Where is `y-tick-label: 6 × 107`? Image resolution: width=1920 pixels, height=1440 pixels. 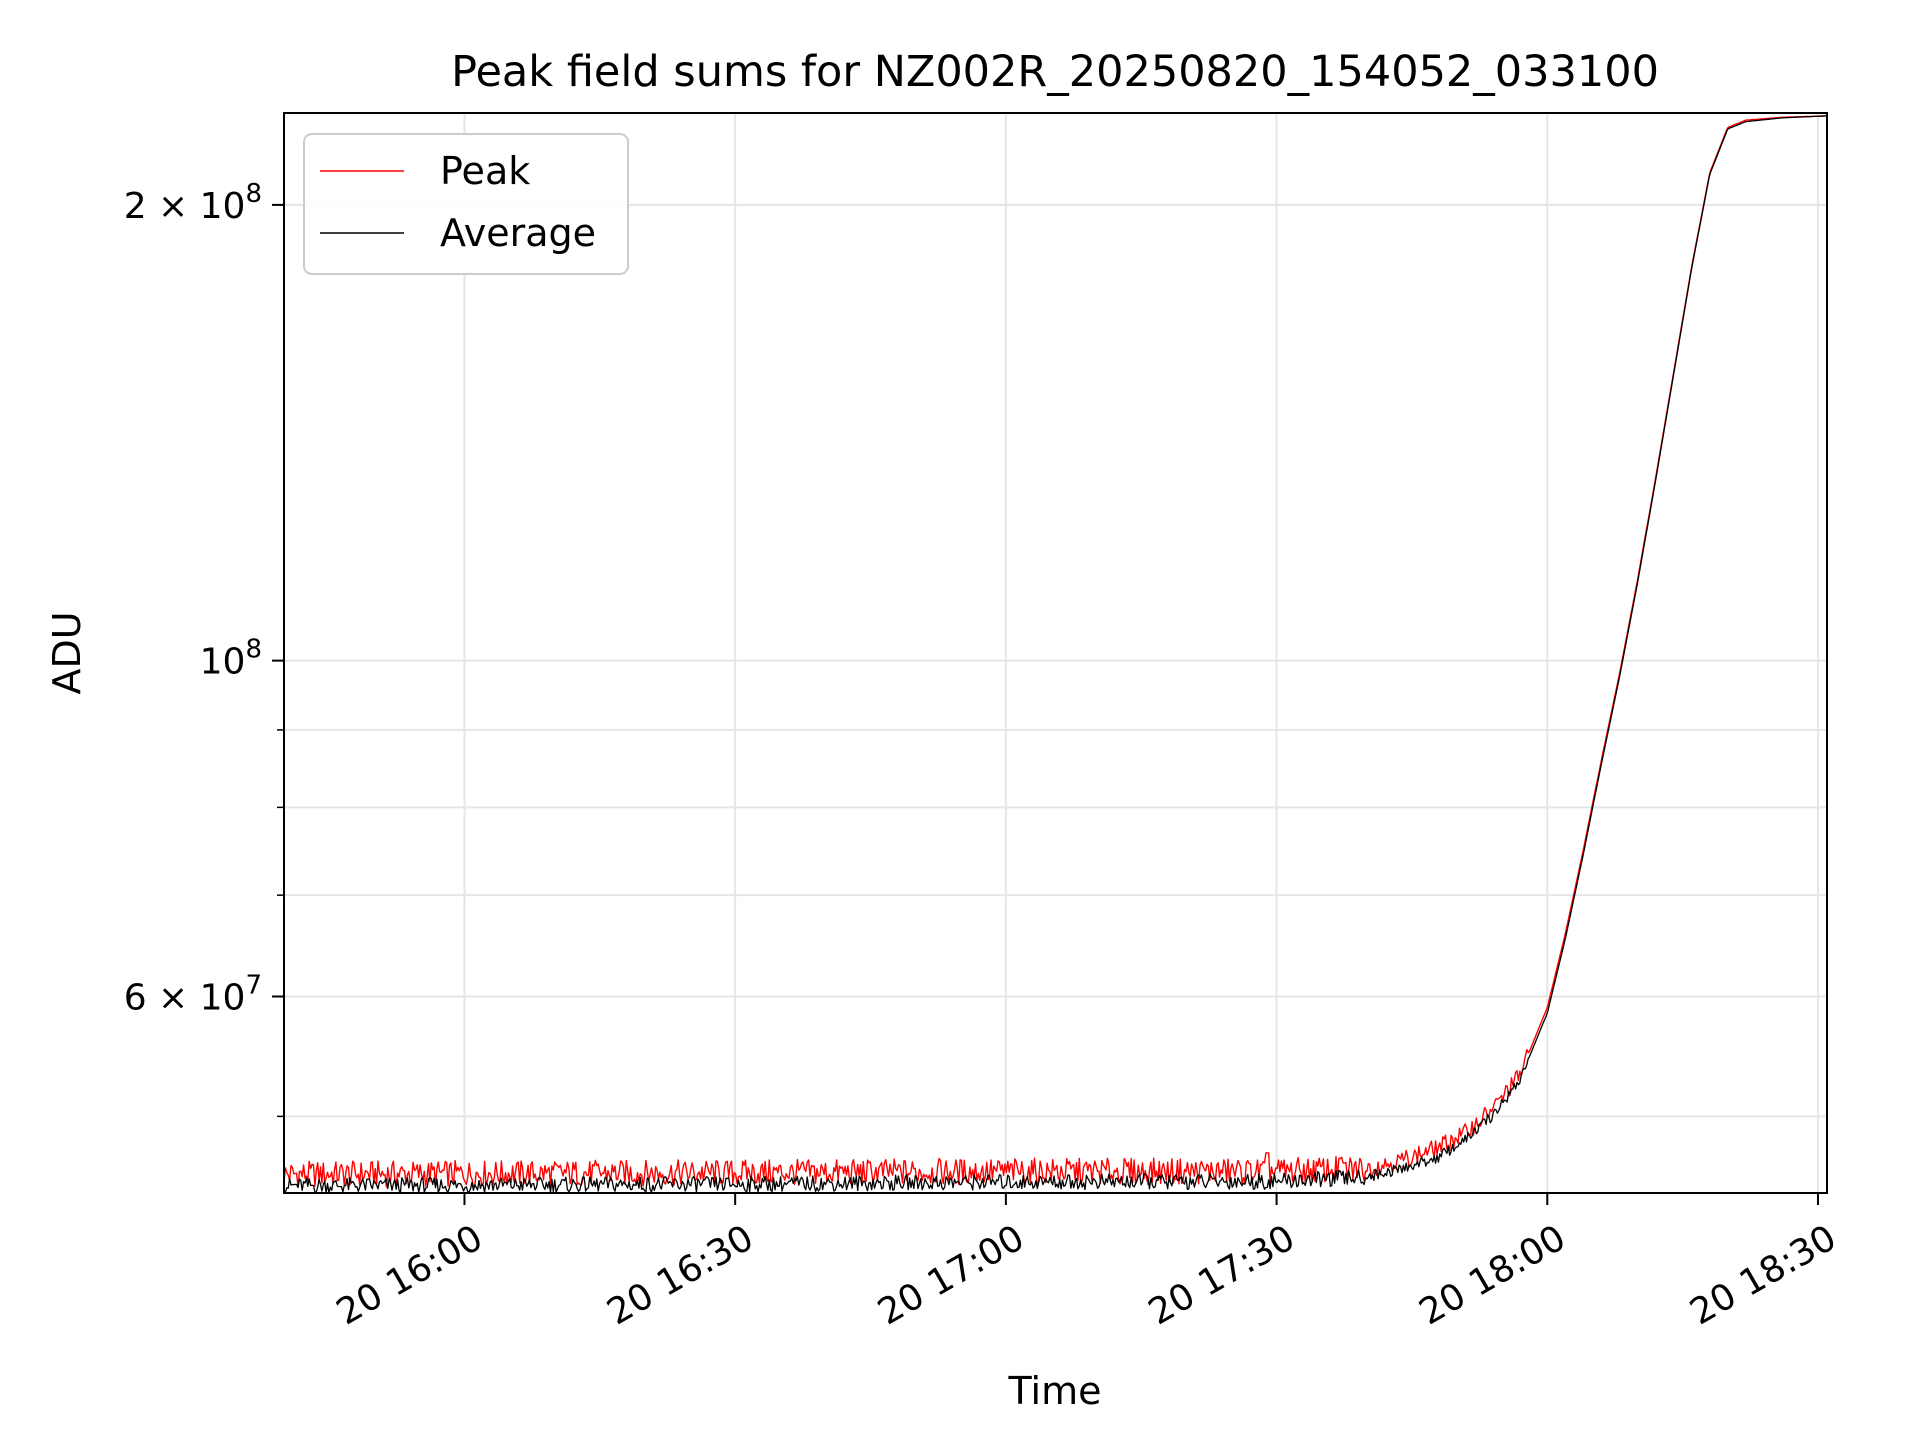
y-tick-label: 6 × 107 is located at coordinates (193, 995).